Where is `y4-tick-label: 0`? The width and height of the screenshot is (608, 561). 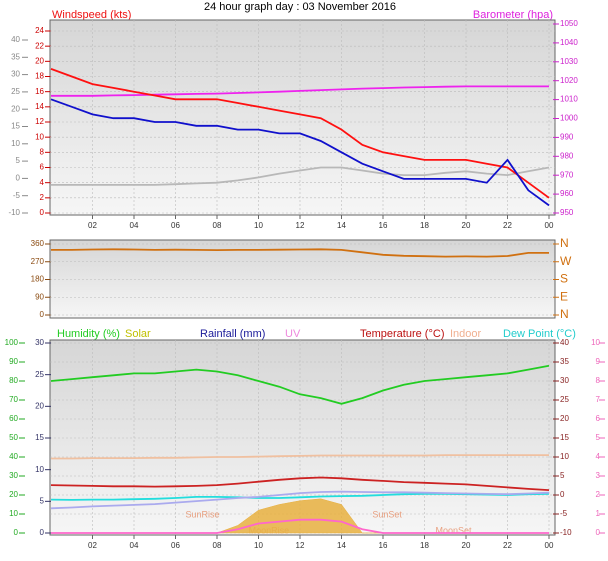
y4-tick-label: 0 is located at coordinates (598, 532).